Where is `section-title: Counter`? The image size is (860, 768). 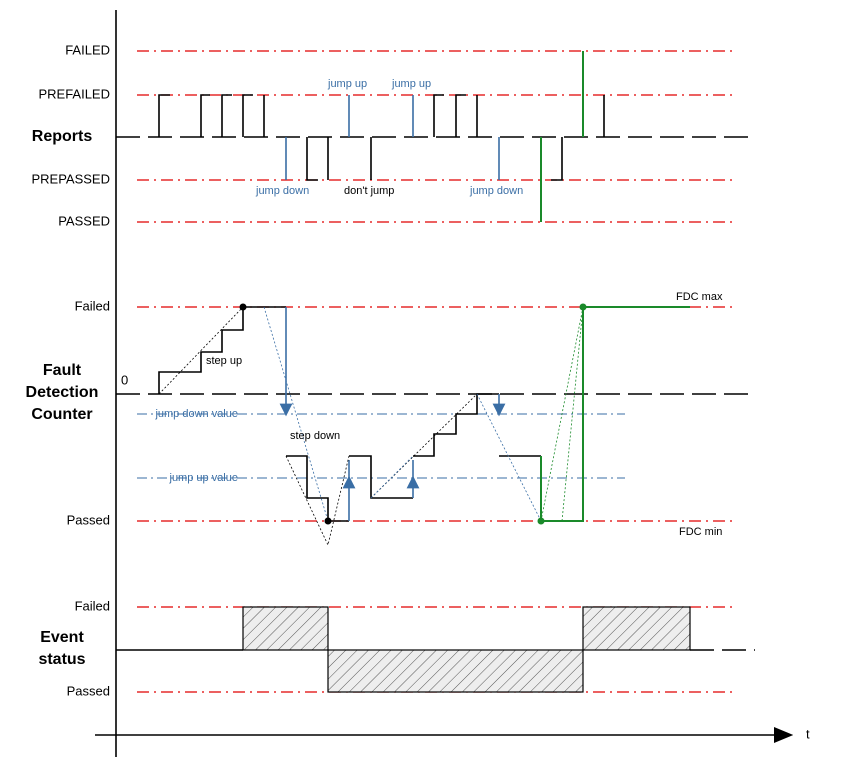 section-title: Counter is located at coordinates (61, 414).